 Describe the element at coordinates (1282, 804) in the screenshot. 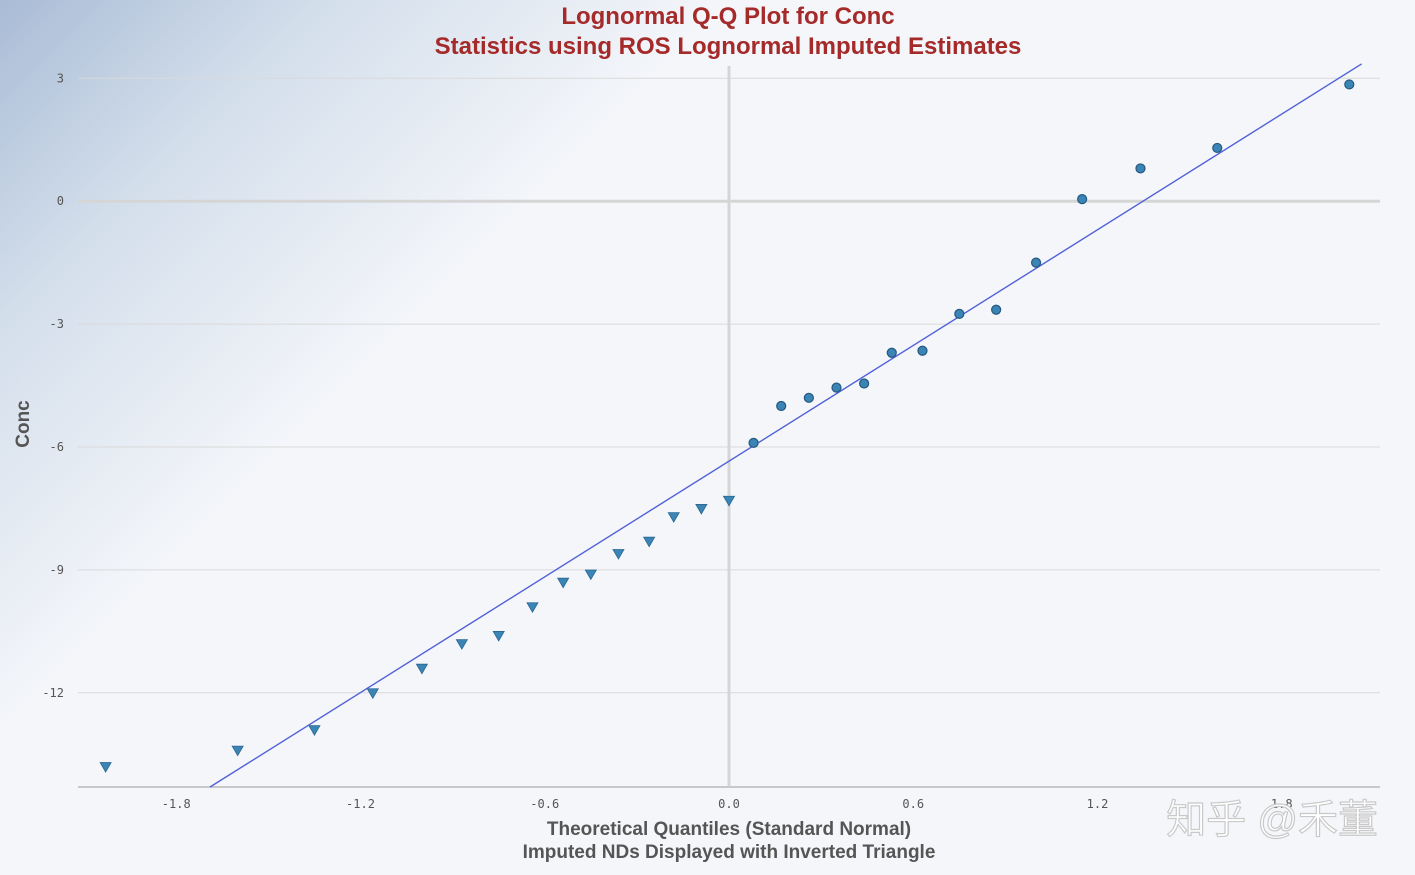

I see `x-tick-label: 1.8` at that location.